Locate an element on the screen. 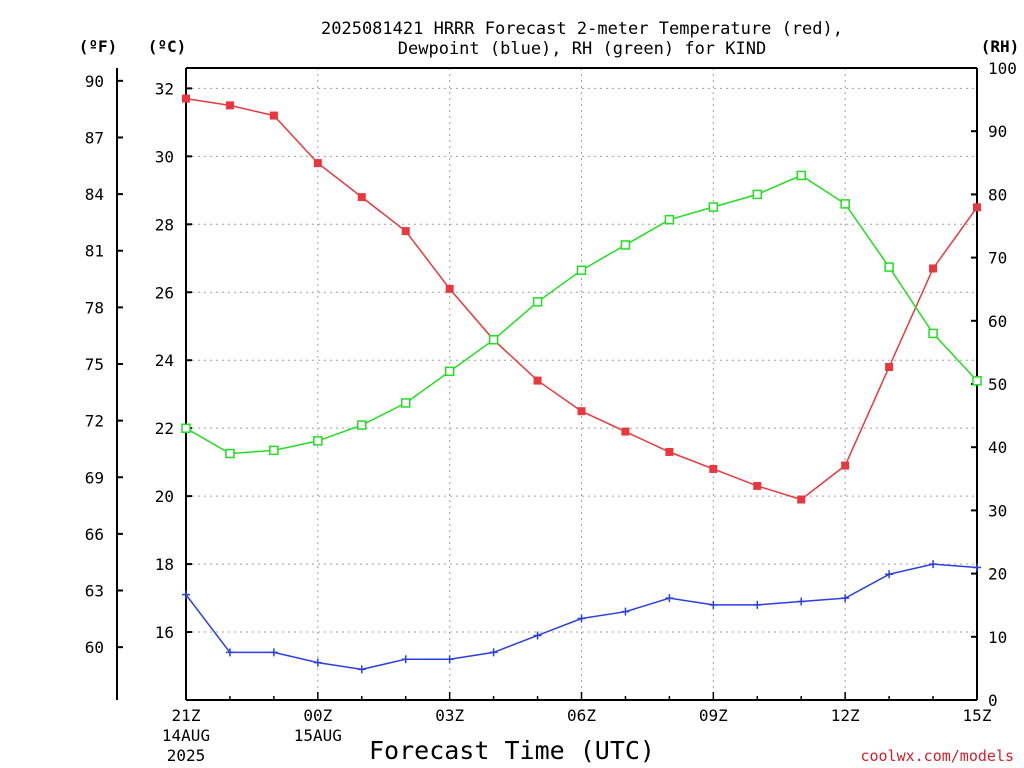 Image resolution: width=1024 pixels, height=768 pixels. x-tick-label: 00Z is located at coordinates (317, 715).